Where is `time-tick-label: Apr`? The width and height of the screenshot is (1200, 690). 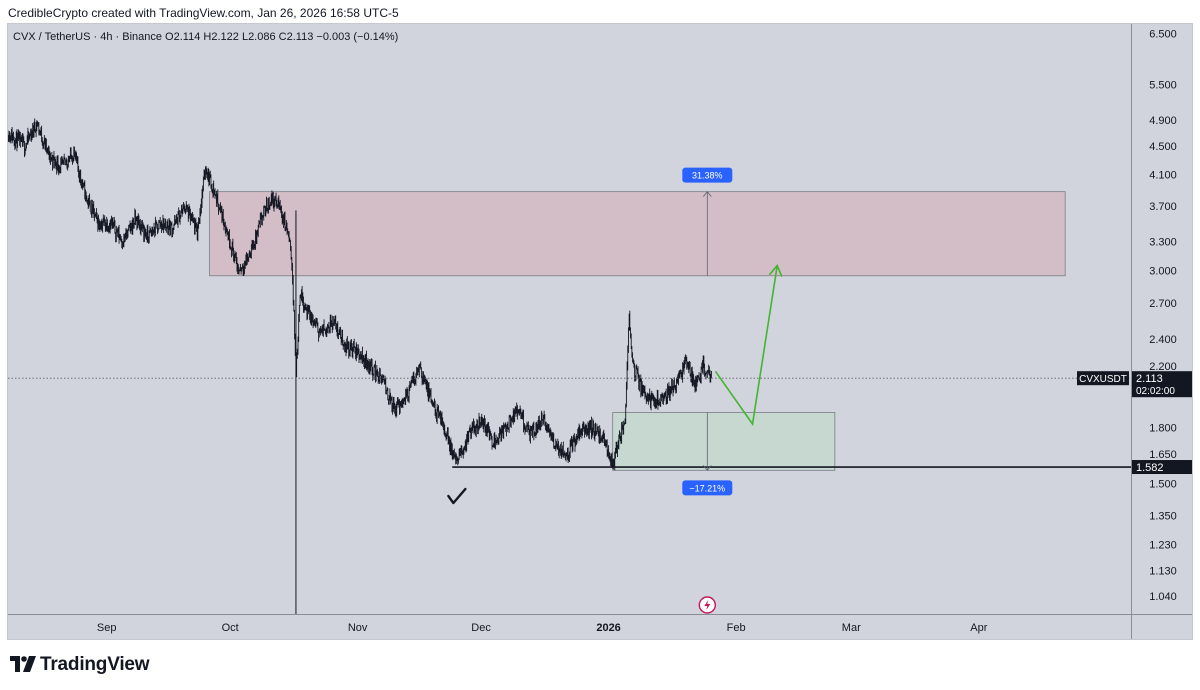
time-tick-label: Apr is located at coordinates (978, 628).